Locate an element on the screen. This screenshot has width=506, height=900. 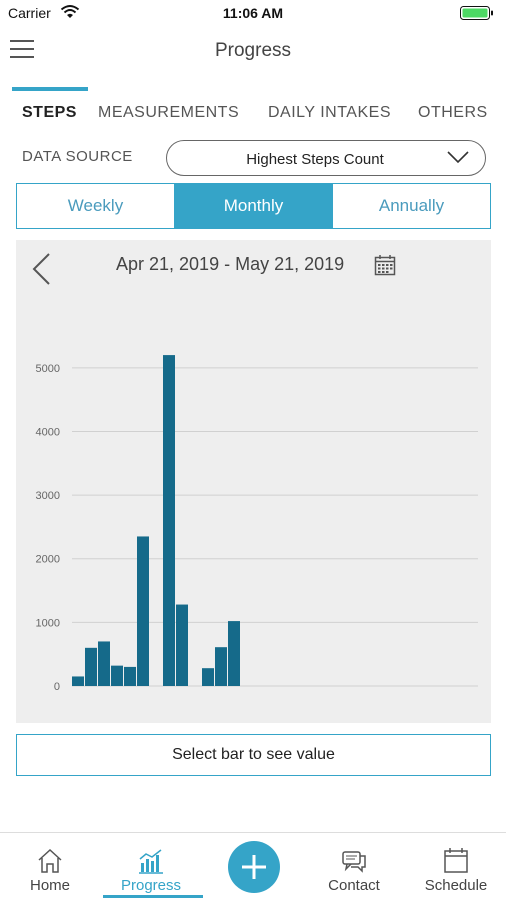
page-title: Progress is located at coordinates (253, 50).